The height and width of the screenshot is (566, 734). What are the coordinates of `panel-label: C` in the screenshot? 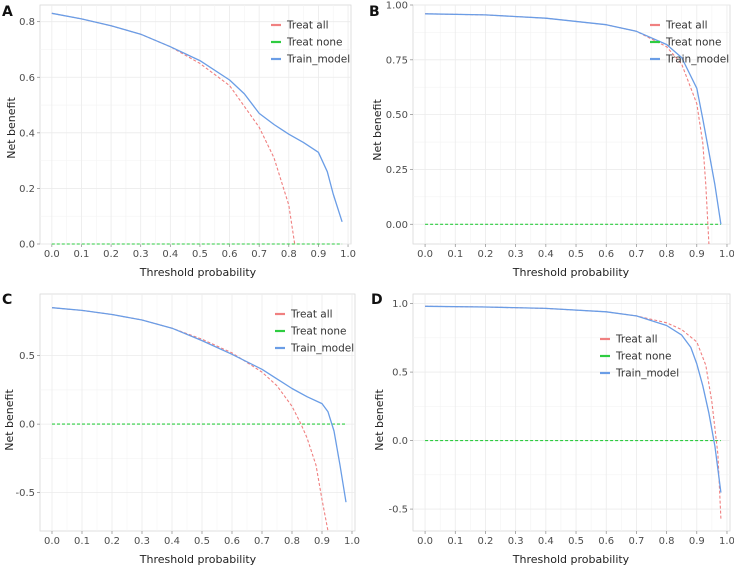 It's located at (7, 300).